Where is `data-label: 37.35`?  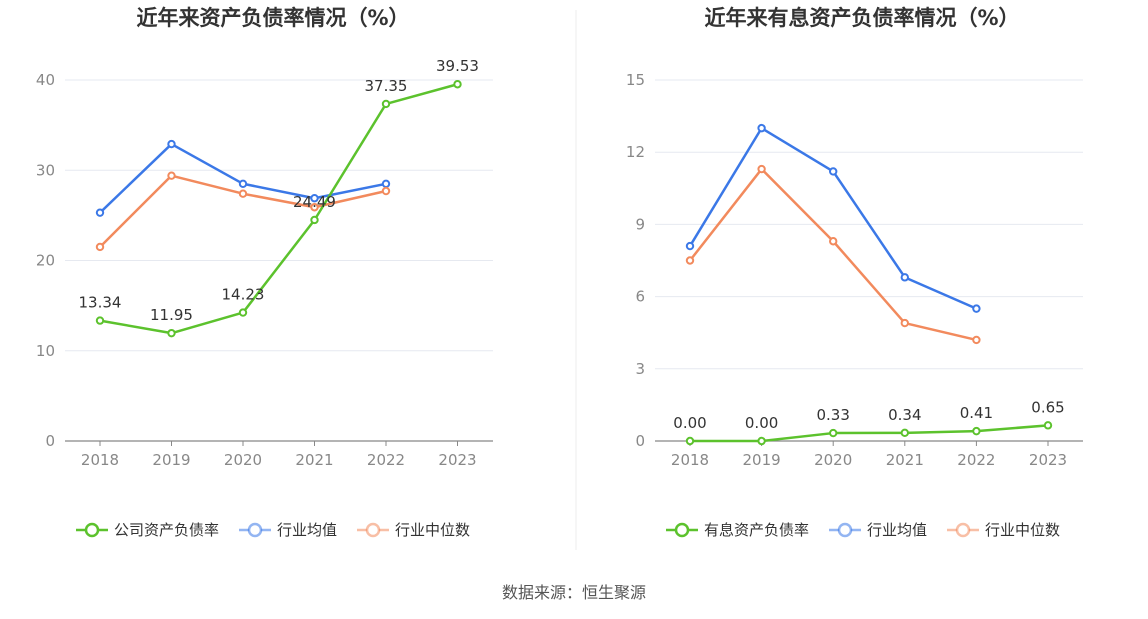 data-label: 37.35 is located at coordinates (386, 86).